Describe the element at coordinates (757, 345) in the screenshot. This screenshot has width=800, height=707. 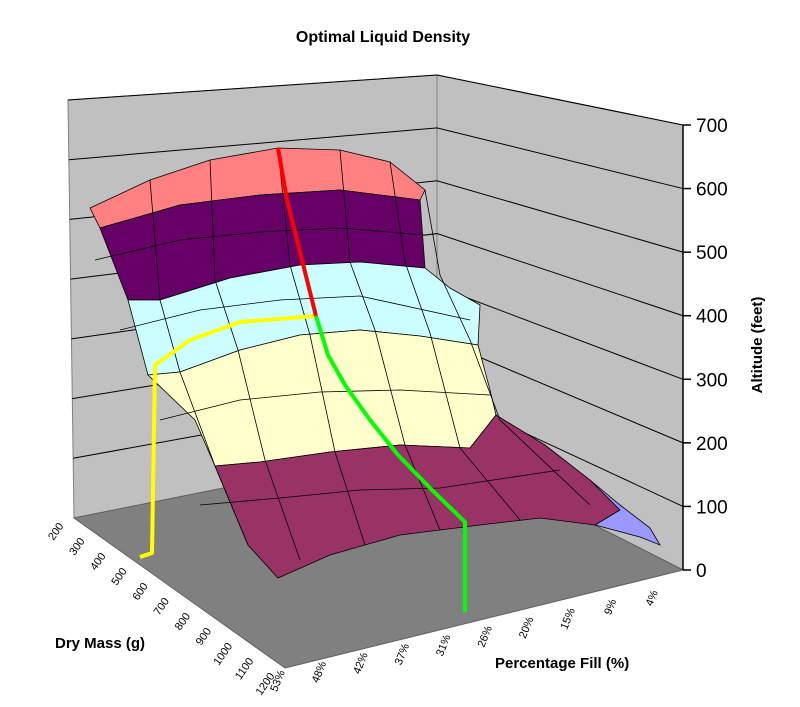
I see `z-axis-title: Altitude (feet)` at that location.